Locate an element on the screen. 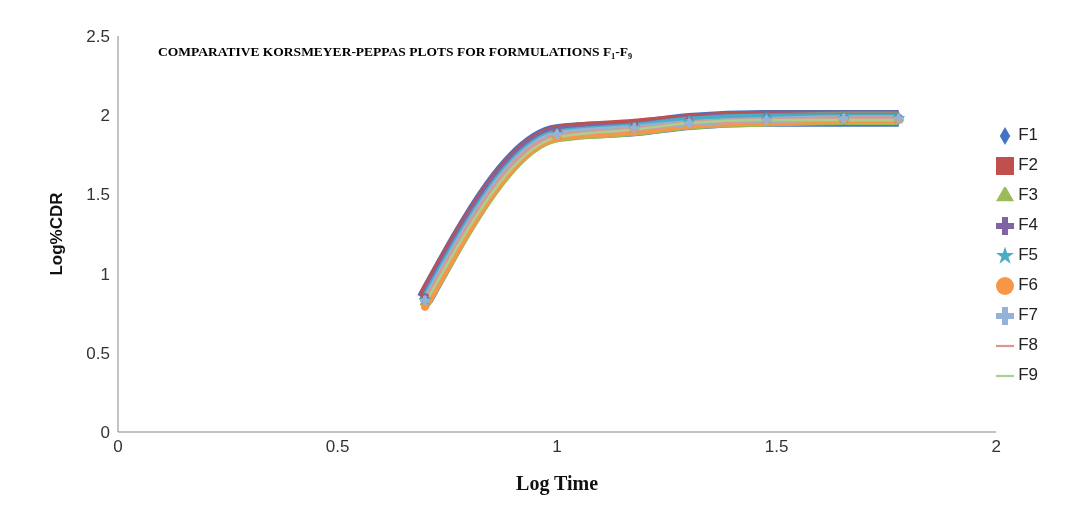 The image size is (1078, 510). legend-label: F9 is located at coordinates (1028, 374).